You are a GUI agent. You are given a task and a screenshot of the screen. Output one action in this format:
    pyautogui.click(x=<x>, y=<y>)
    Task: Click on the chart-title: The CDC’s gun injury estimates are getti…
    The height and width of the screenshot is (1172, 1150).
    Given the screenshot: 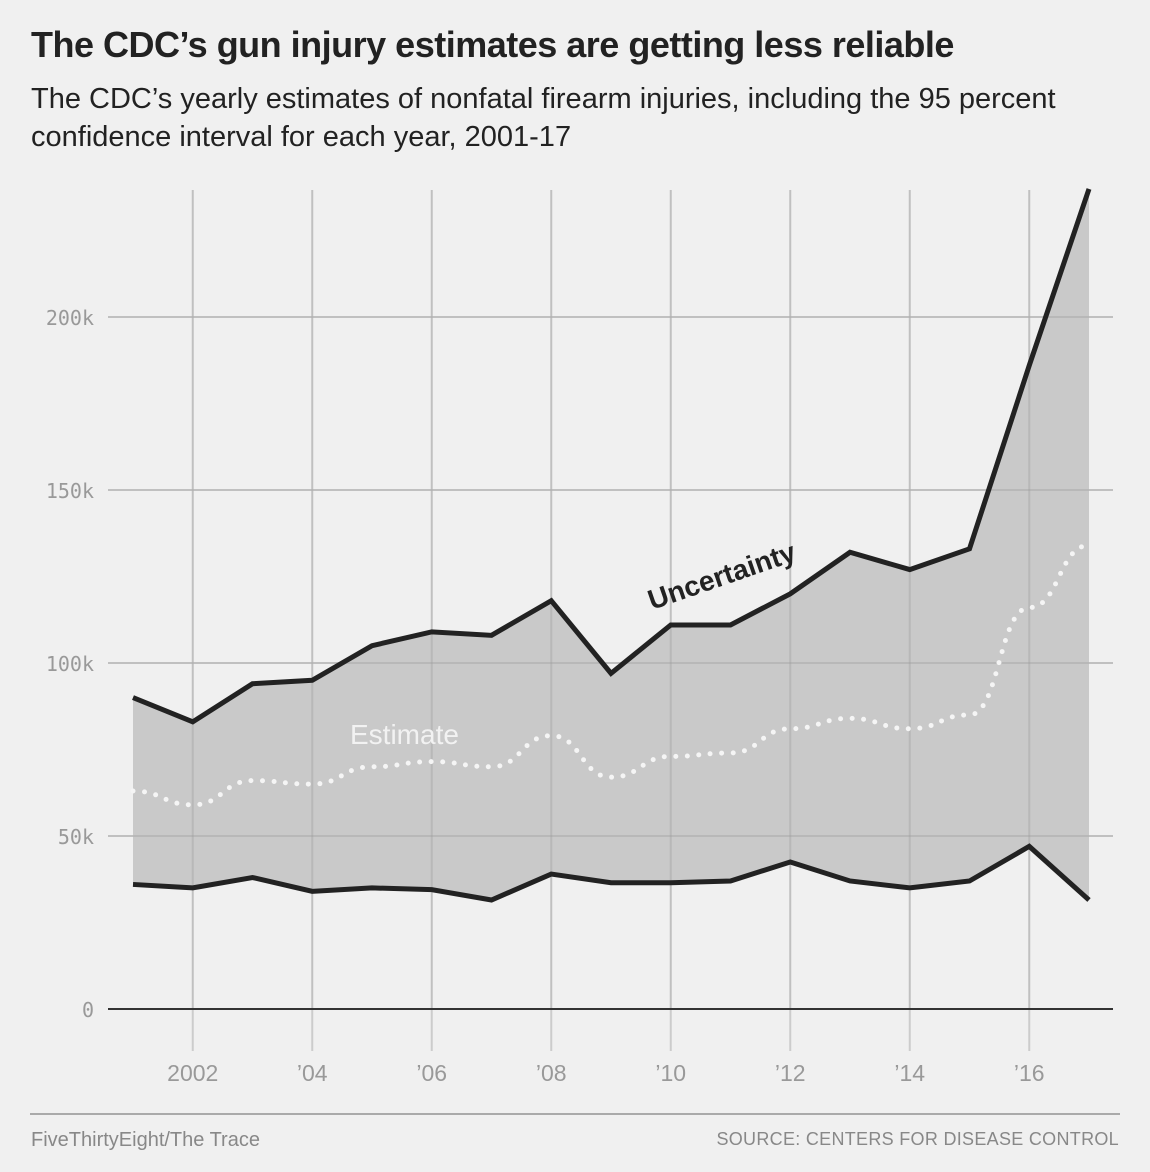 What is the action you would take?
    pyautogui.click(x=492, y=44)
    